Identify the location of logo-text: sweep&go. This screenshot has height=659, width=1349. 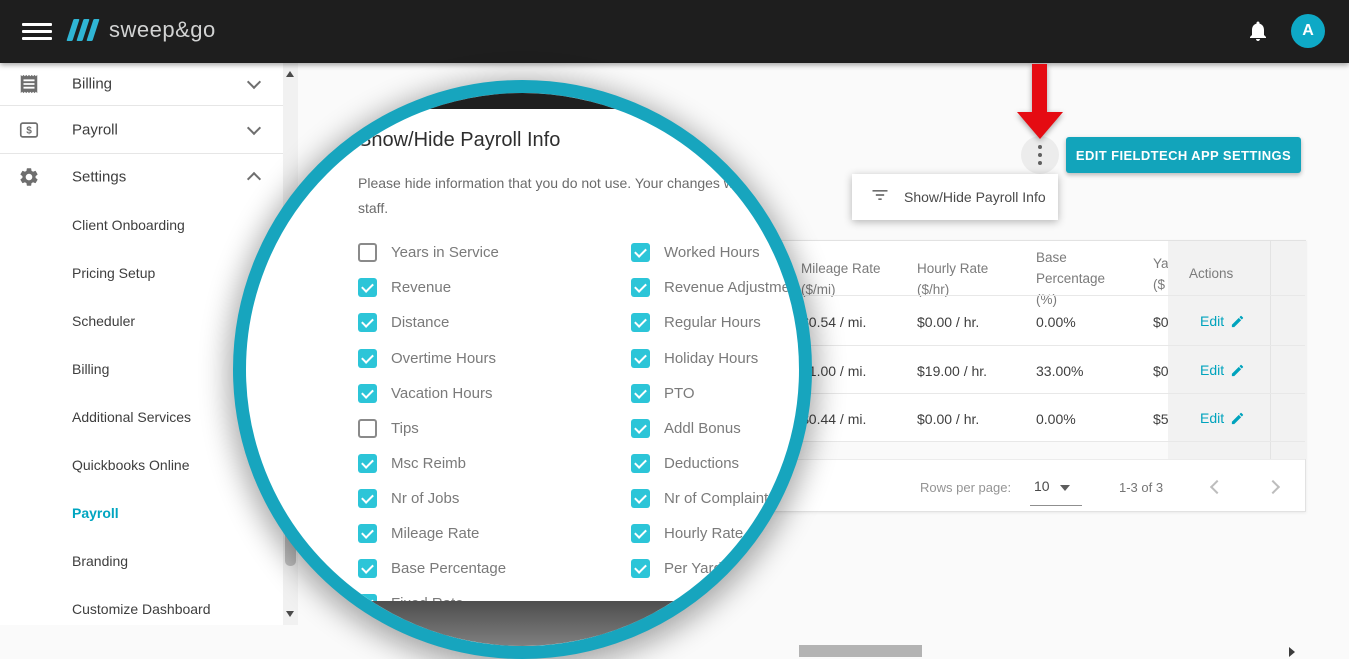
(162, 29).